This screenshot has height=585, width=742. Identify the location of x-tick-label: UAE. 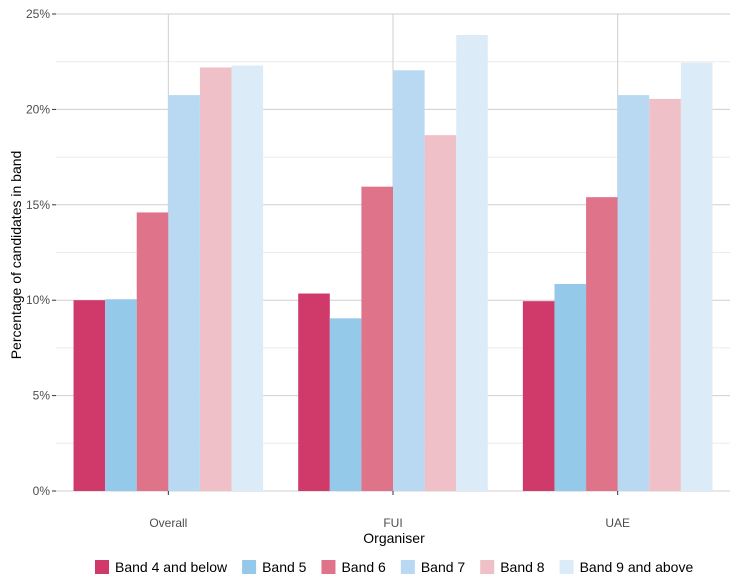
(617, 523).